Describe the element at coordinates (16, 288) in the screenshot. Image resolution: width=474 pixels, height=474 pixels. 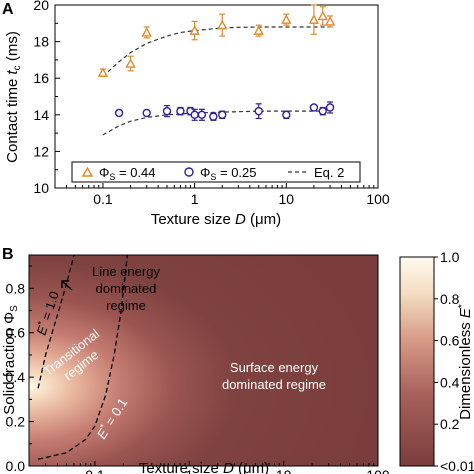
I see `b-ytick-label: 0.8` at that location.